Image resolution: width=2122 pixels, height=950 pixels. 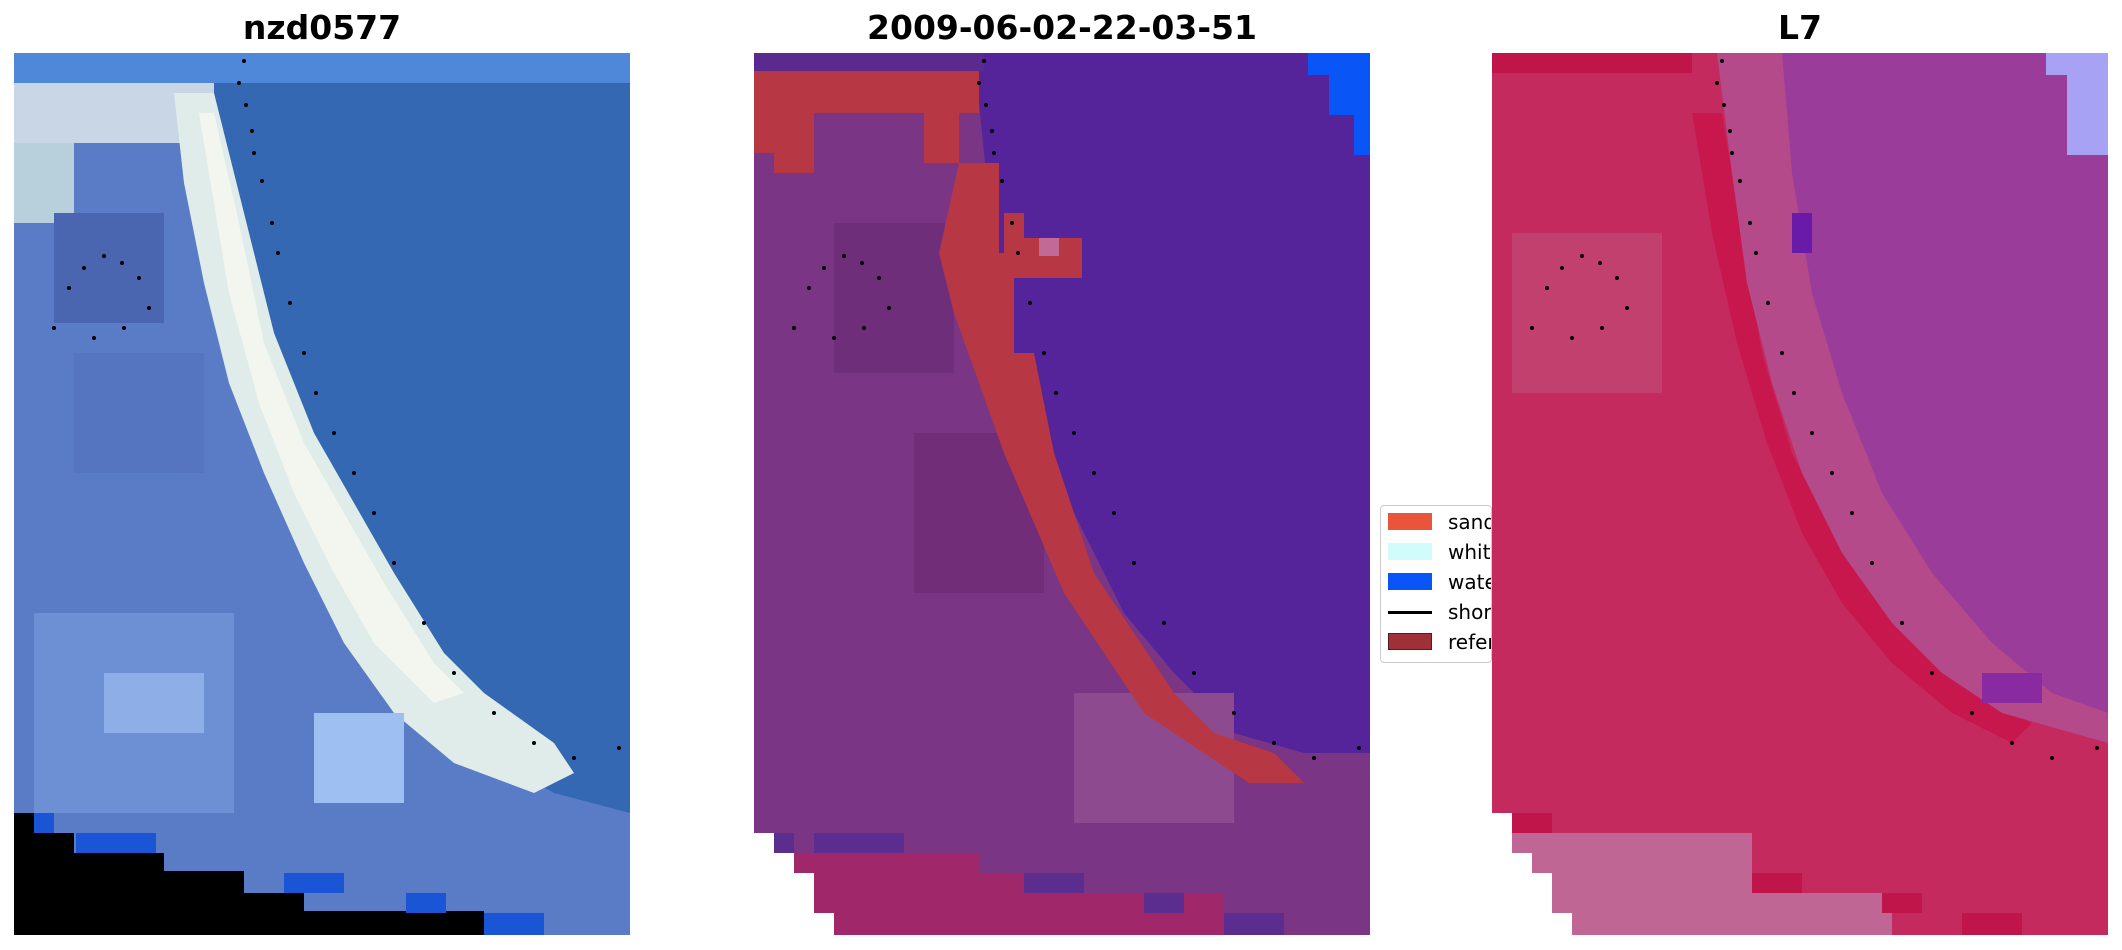 What do you see at coordinates (1410, 641) in the screenshot?
I see `legend-swatch-reference` at bounding box center [1410, 641].